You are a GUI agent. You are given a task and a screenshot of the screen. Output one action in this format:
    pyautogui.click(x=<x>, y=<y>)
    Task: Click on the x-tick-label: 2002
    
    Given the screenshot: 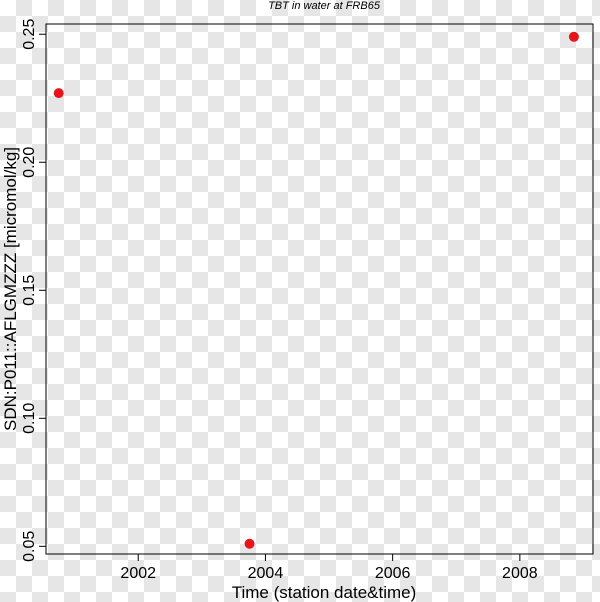 What is the action you would take?
    pyautogui.click(x=138, y=573)
    